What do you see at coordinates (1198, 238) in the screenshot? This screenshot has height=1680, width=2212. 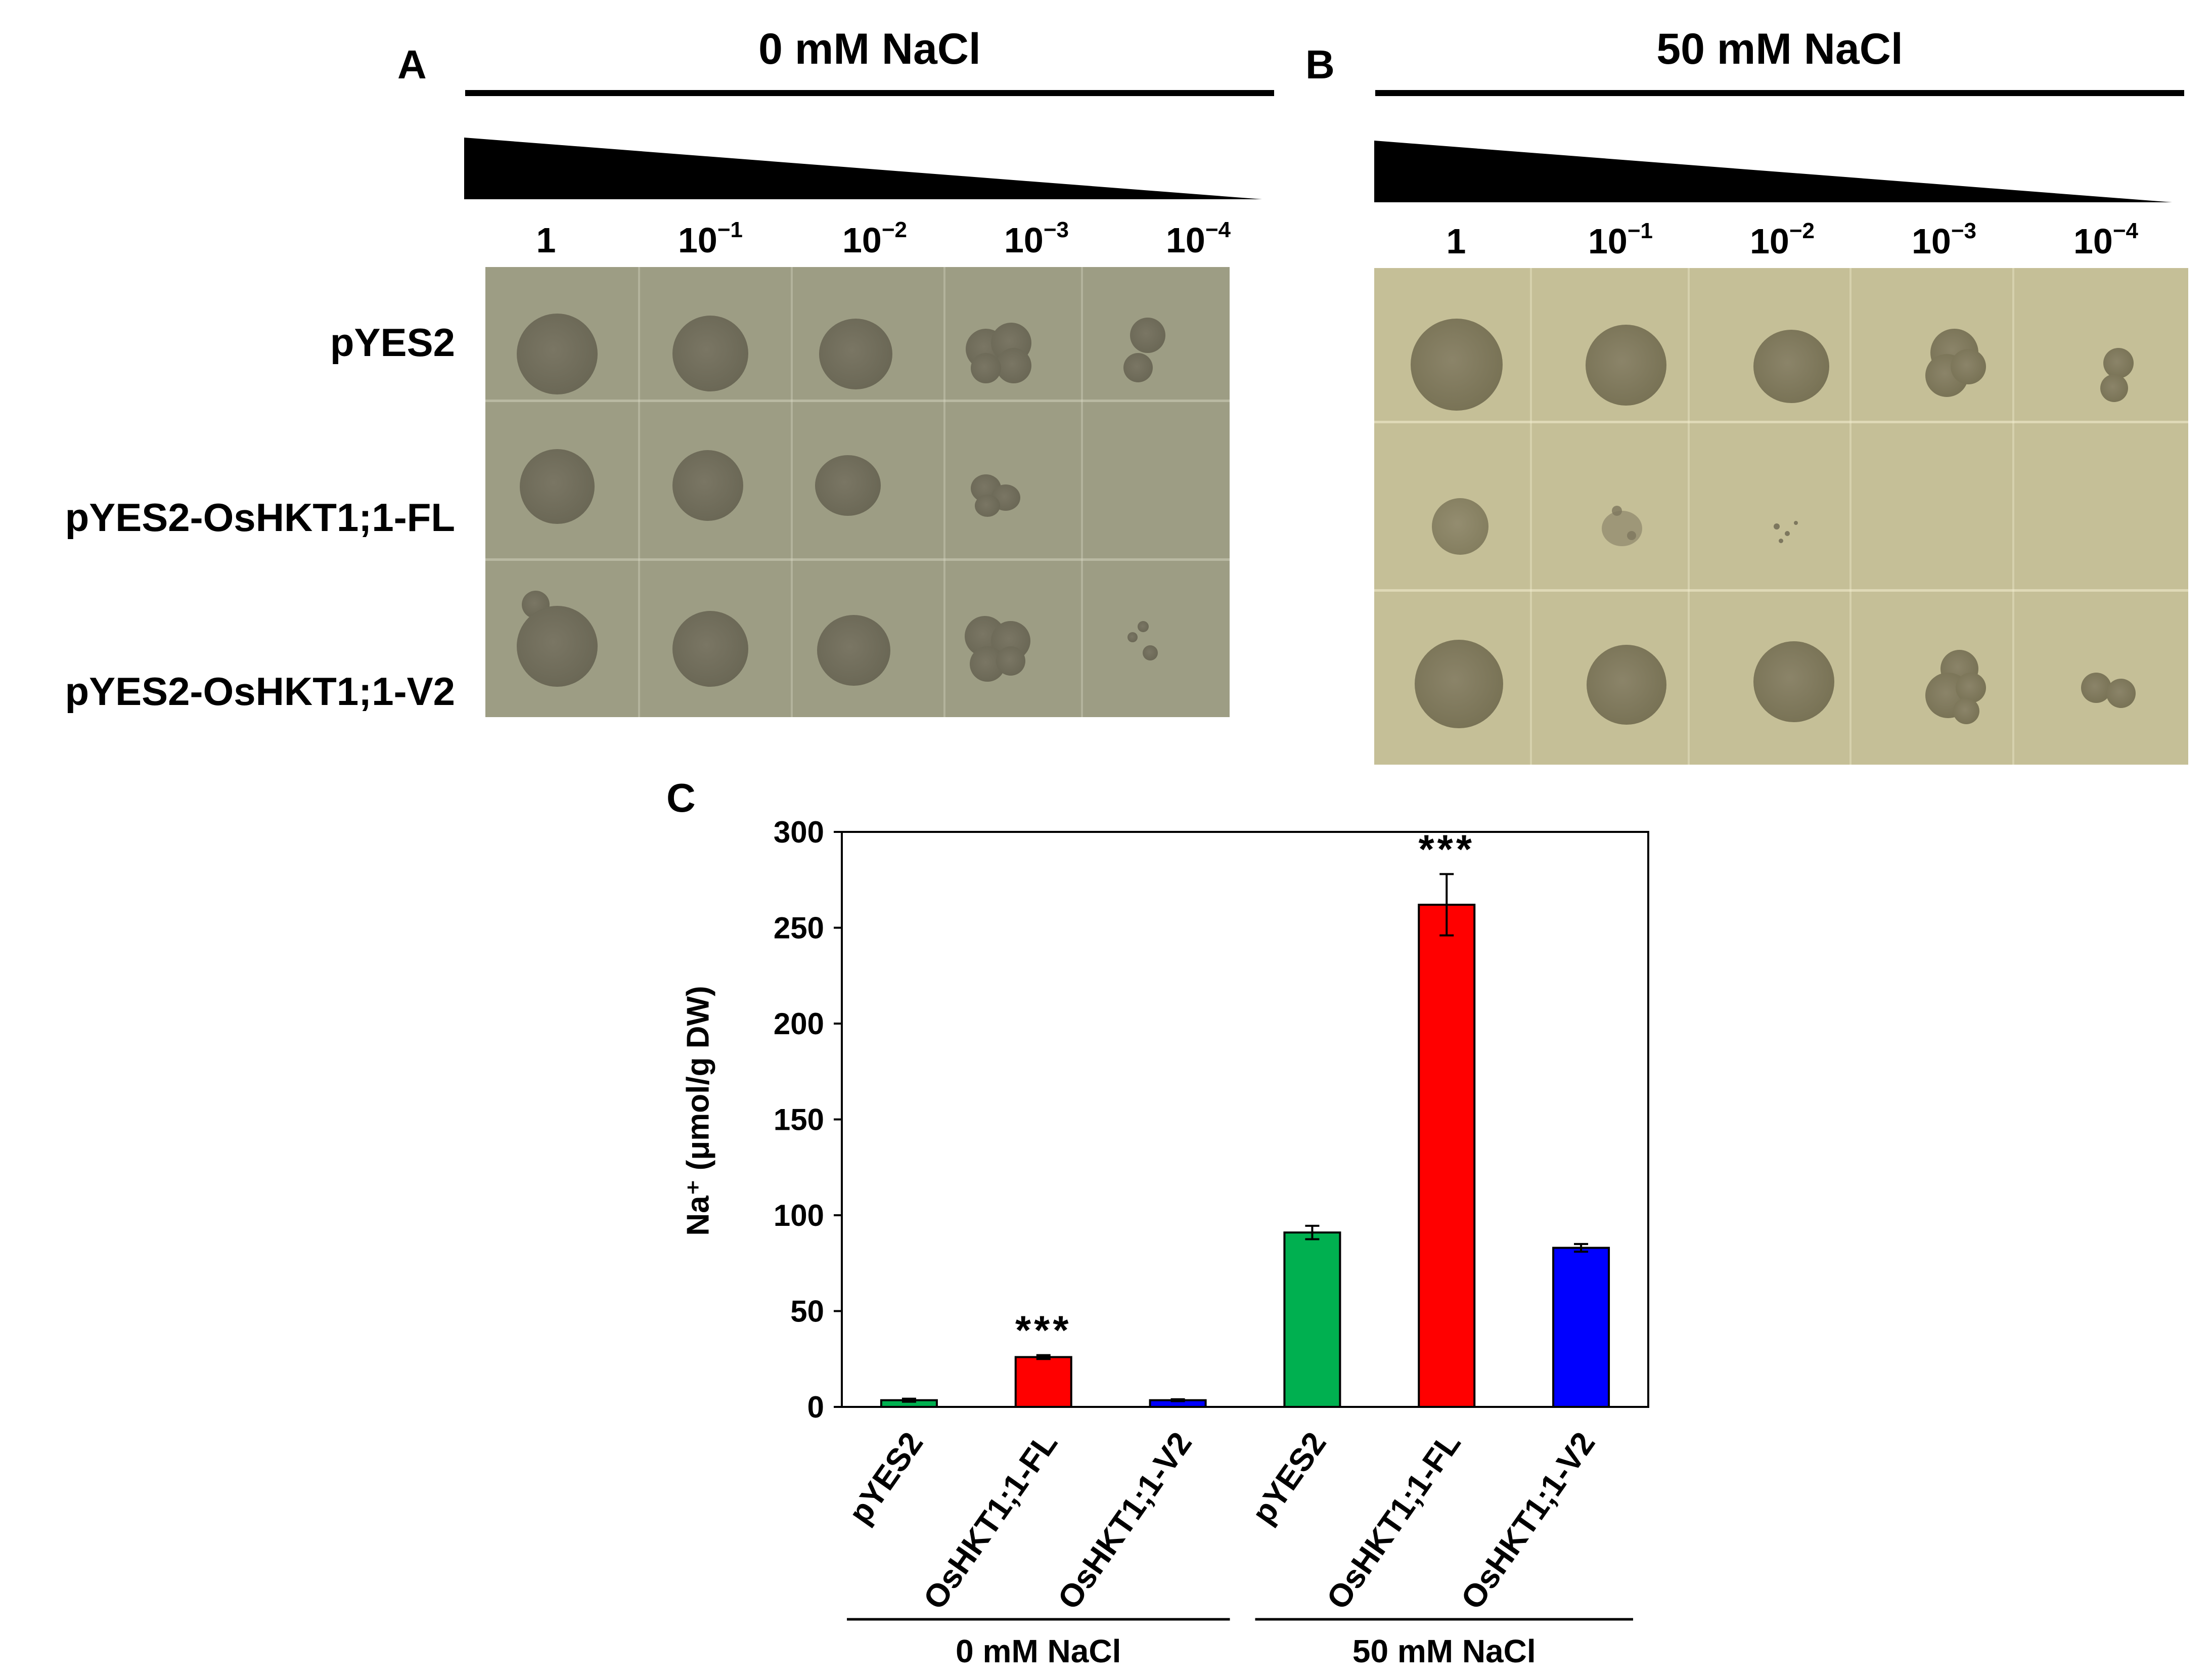 I see `panel-a-dilution-label: 10−4` at bounding box center [1198, 238].